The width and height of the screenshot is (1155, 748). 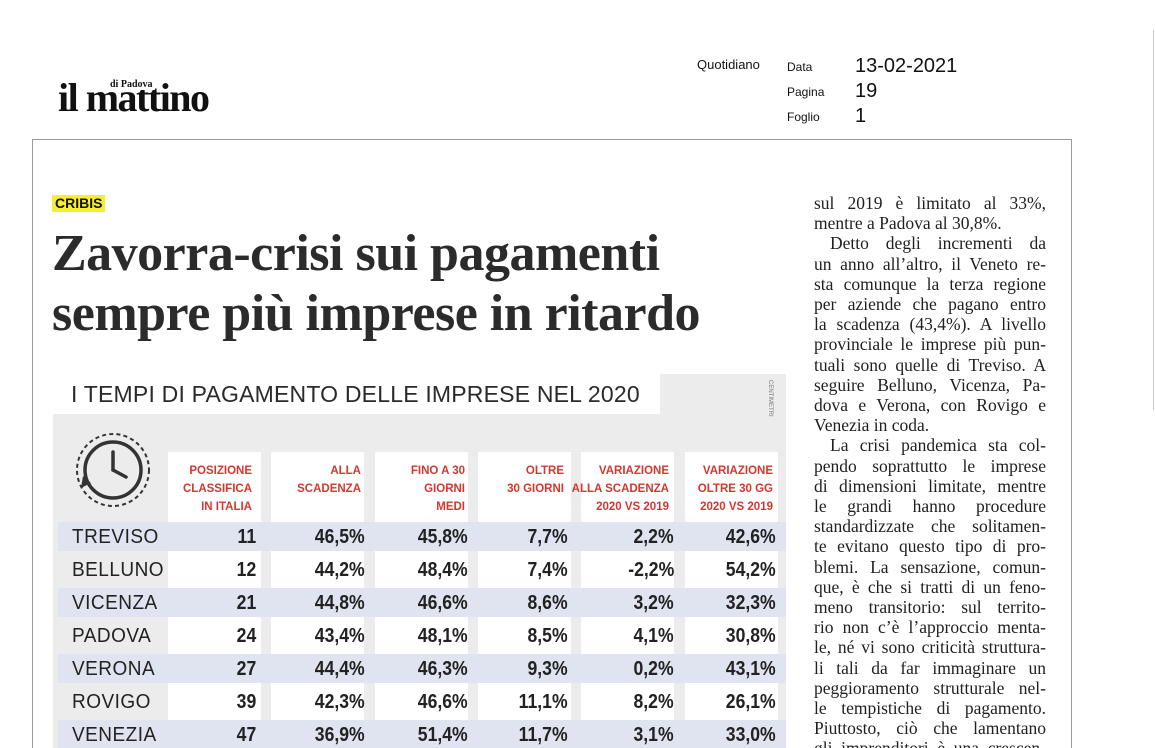 What do you see at coordinates (861, 116) in the screenshot?
I see `sheet-value: 1` at bounding box center [861, 116].